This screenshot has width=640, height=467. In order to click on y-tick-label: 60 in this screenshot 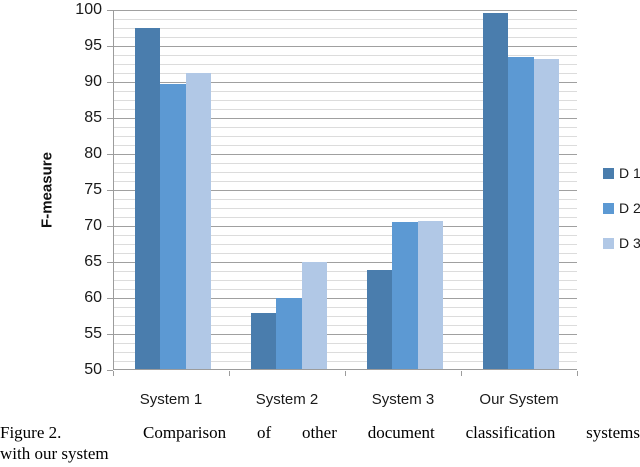, I will do `click(93, 297)`.